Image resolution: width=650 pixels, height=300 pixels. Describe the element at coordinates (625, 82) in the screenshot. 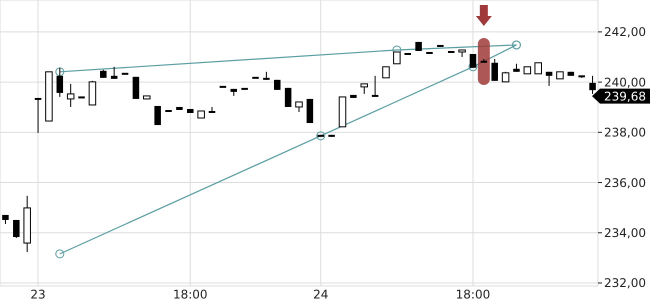

I see `y-tick-label: 240,00` at that location.